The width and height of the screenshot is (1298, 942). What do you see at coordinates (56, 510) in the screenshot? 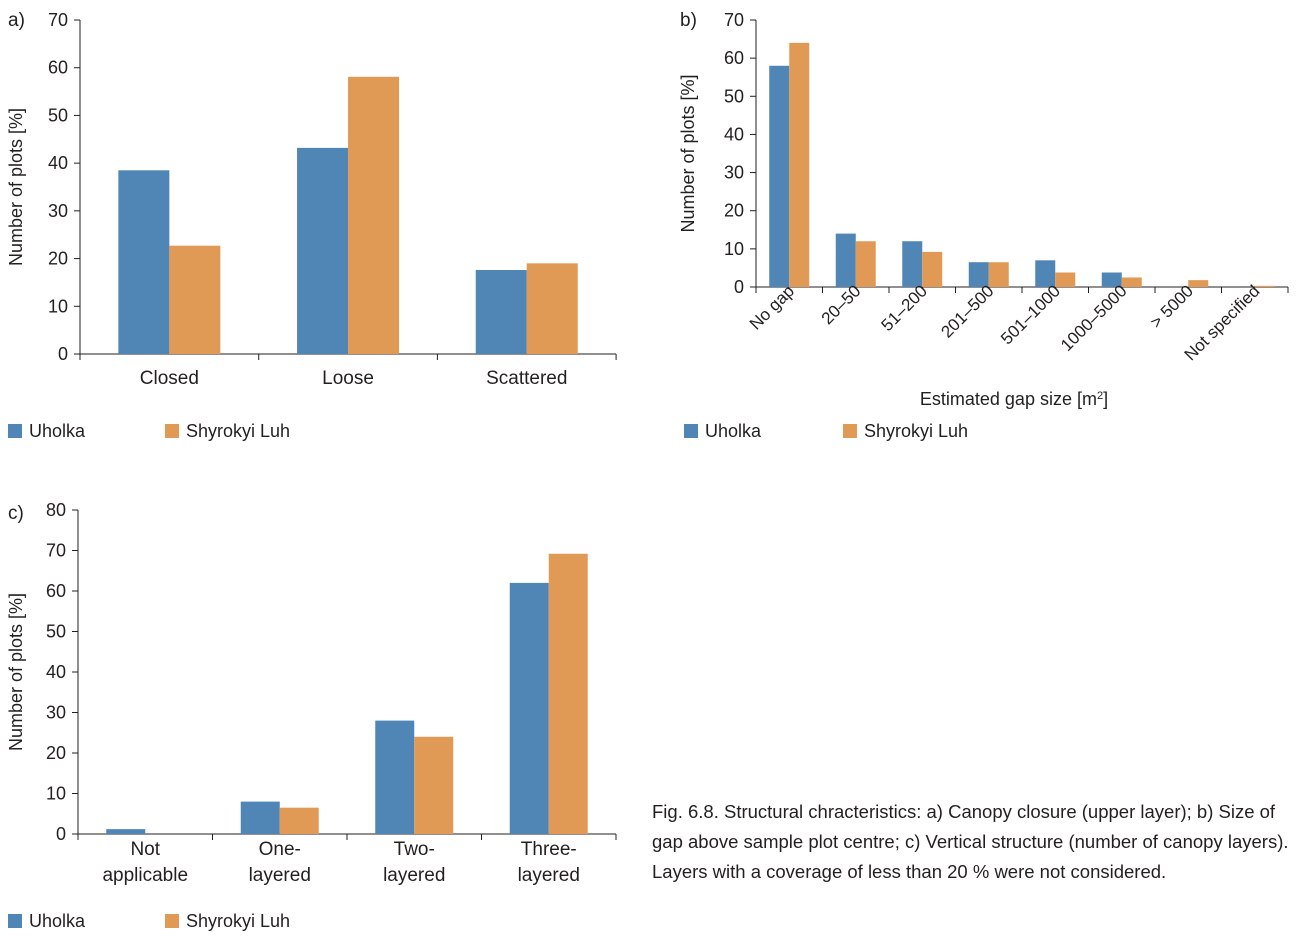
I see `y-tick-label: 80` at bounding box center [56, 510].